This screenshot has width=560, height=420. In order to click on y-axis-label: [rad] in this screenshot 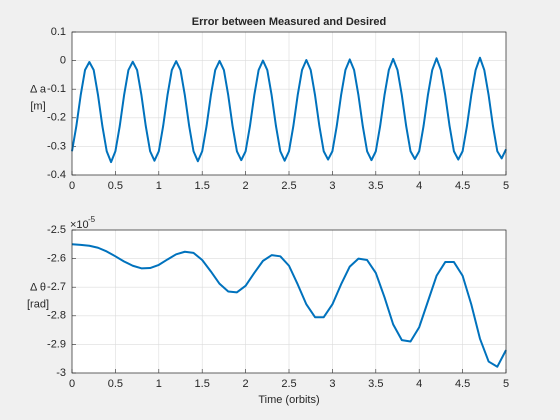, I will do `click(38, 304)`.